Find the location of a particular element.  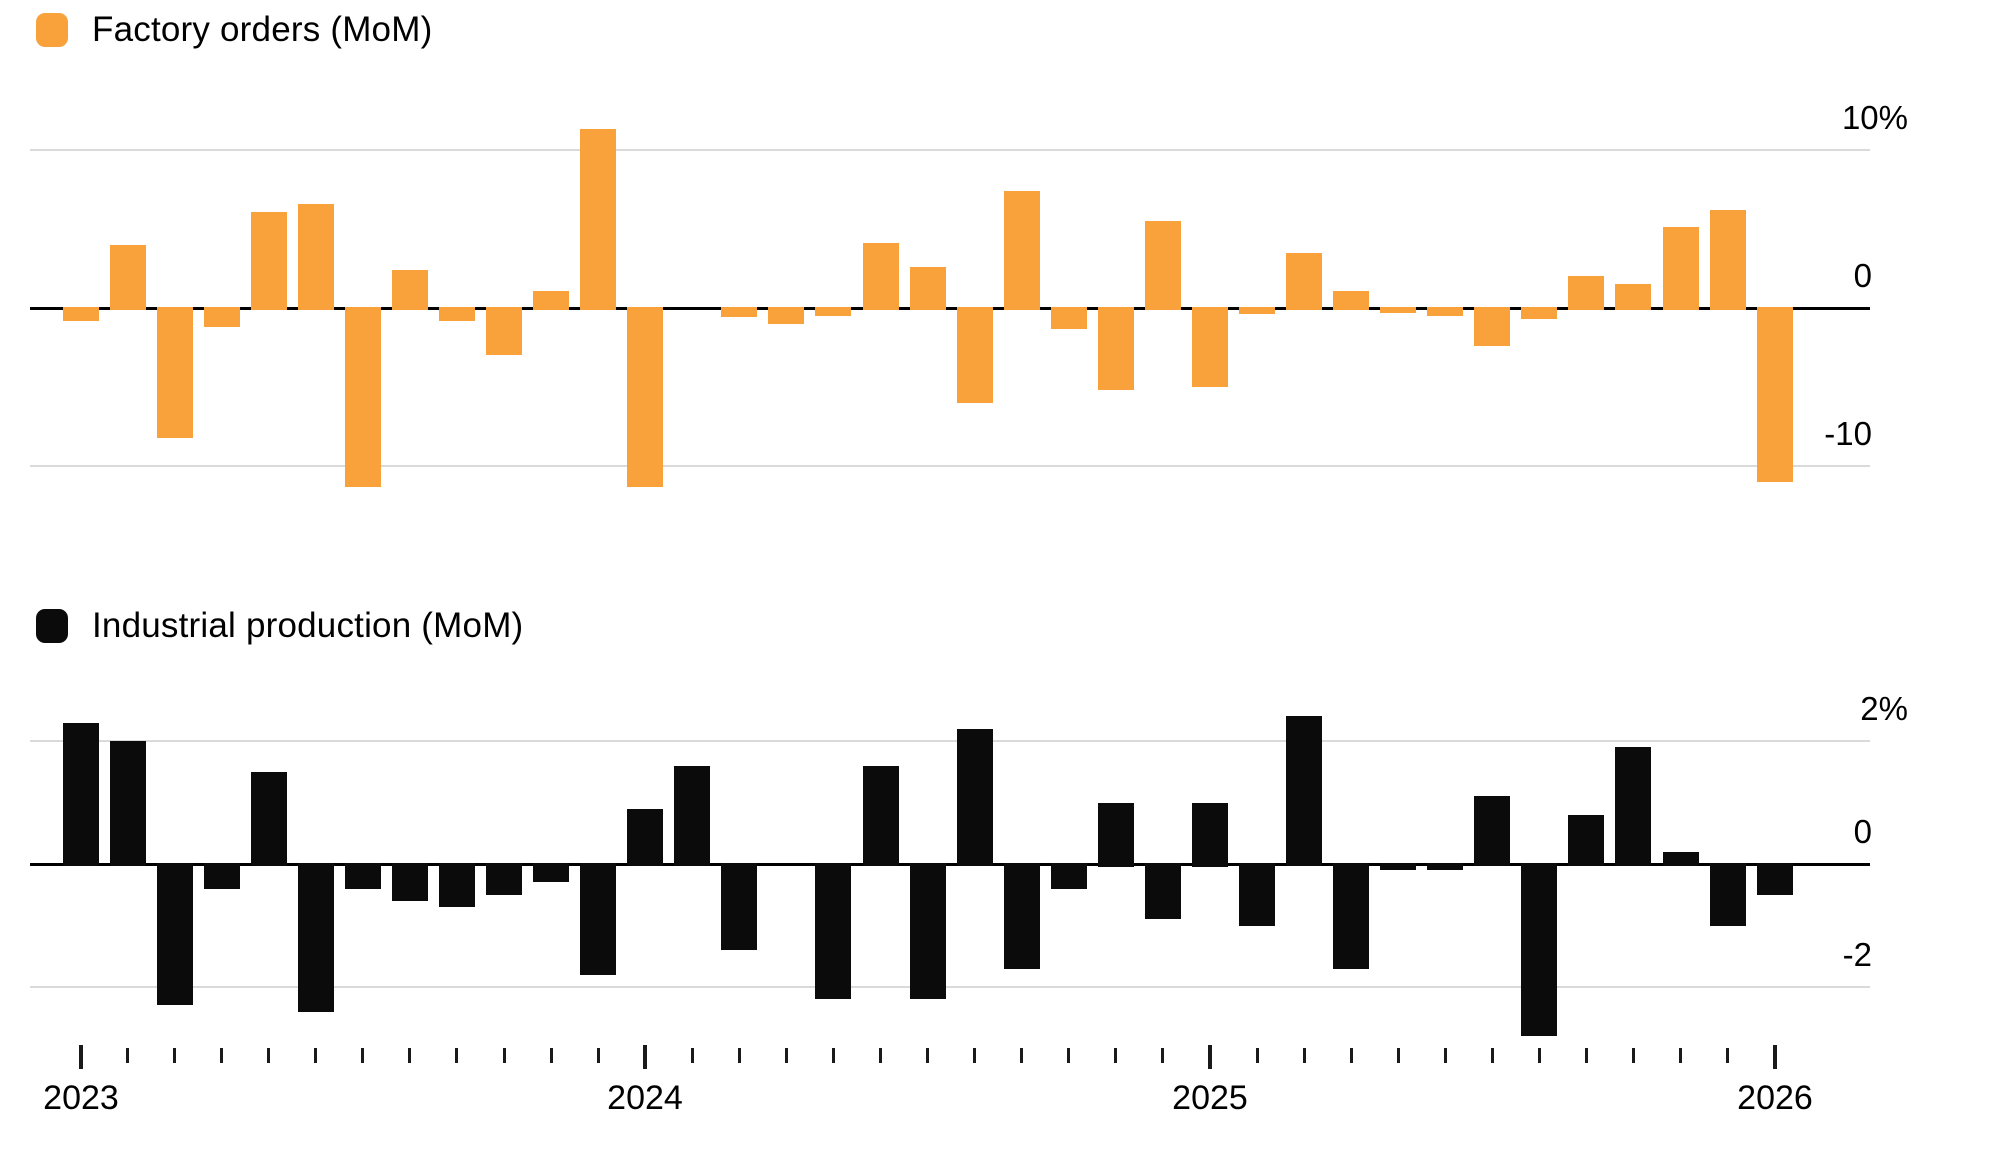

factory-orders-bar-jan-2025 is located at coordinates (1210, 347).